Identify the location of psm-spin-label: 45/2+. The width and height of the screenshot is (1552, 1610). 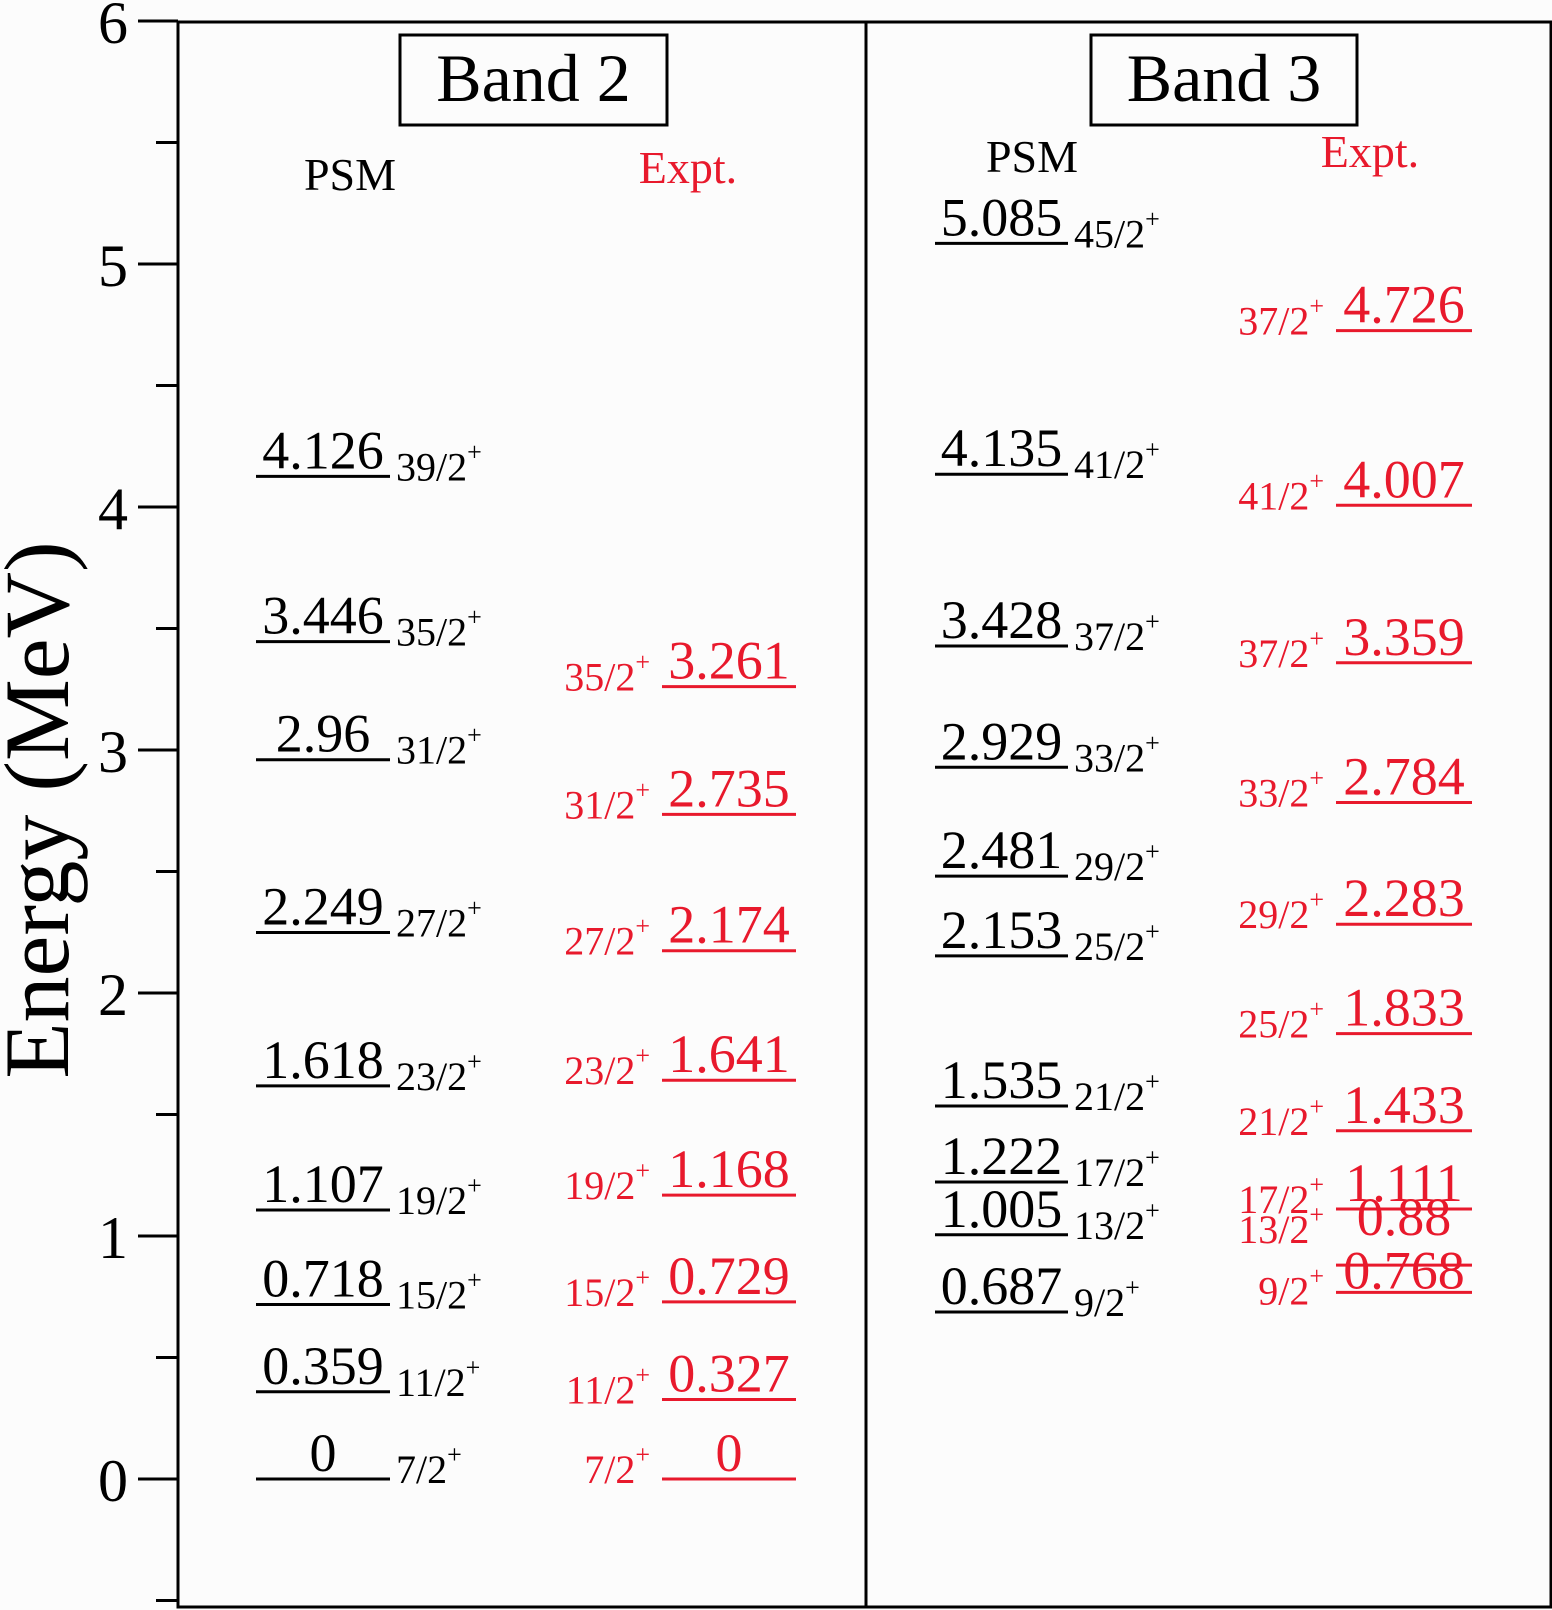
(1117, 230).